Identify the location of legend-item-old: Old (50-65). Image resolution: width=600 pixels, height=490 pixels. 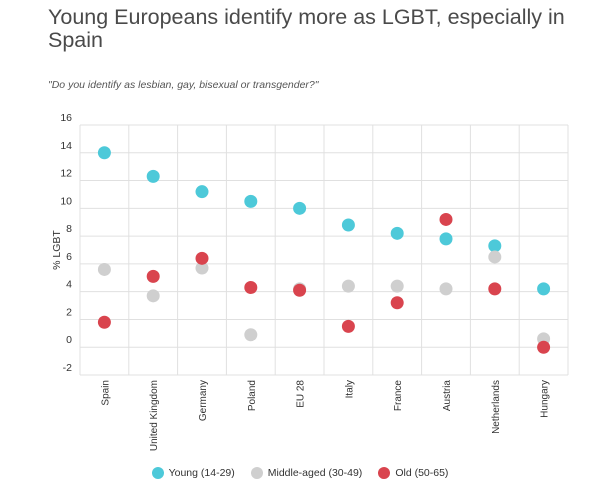
(413, 473).